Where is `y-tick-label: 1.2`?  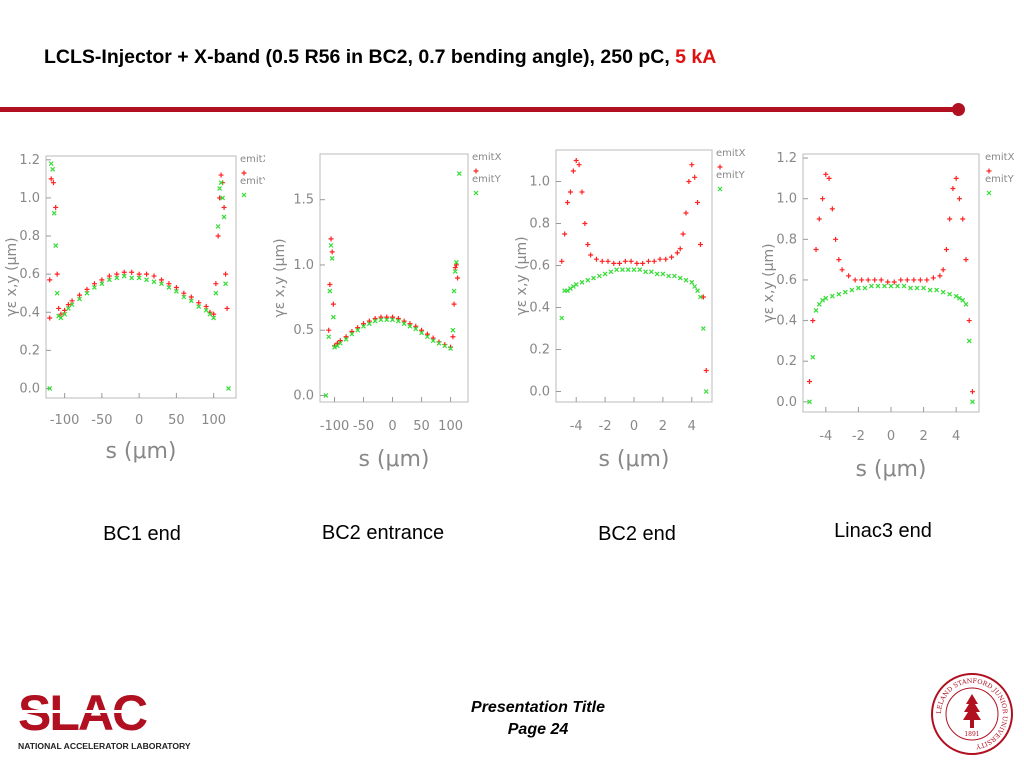
y-tick-label: 1.2 is located at coordinates (786, 158).